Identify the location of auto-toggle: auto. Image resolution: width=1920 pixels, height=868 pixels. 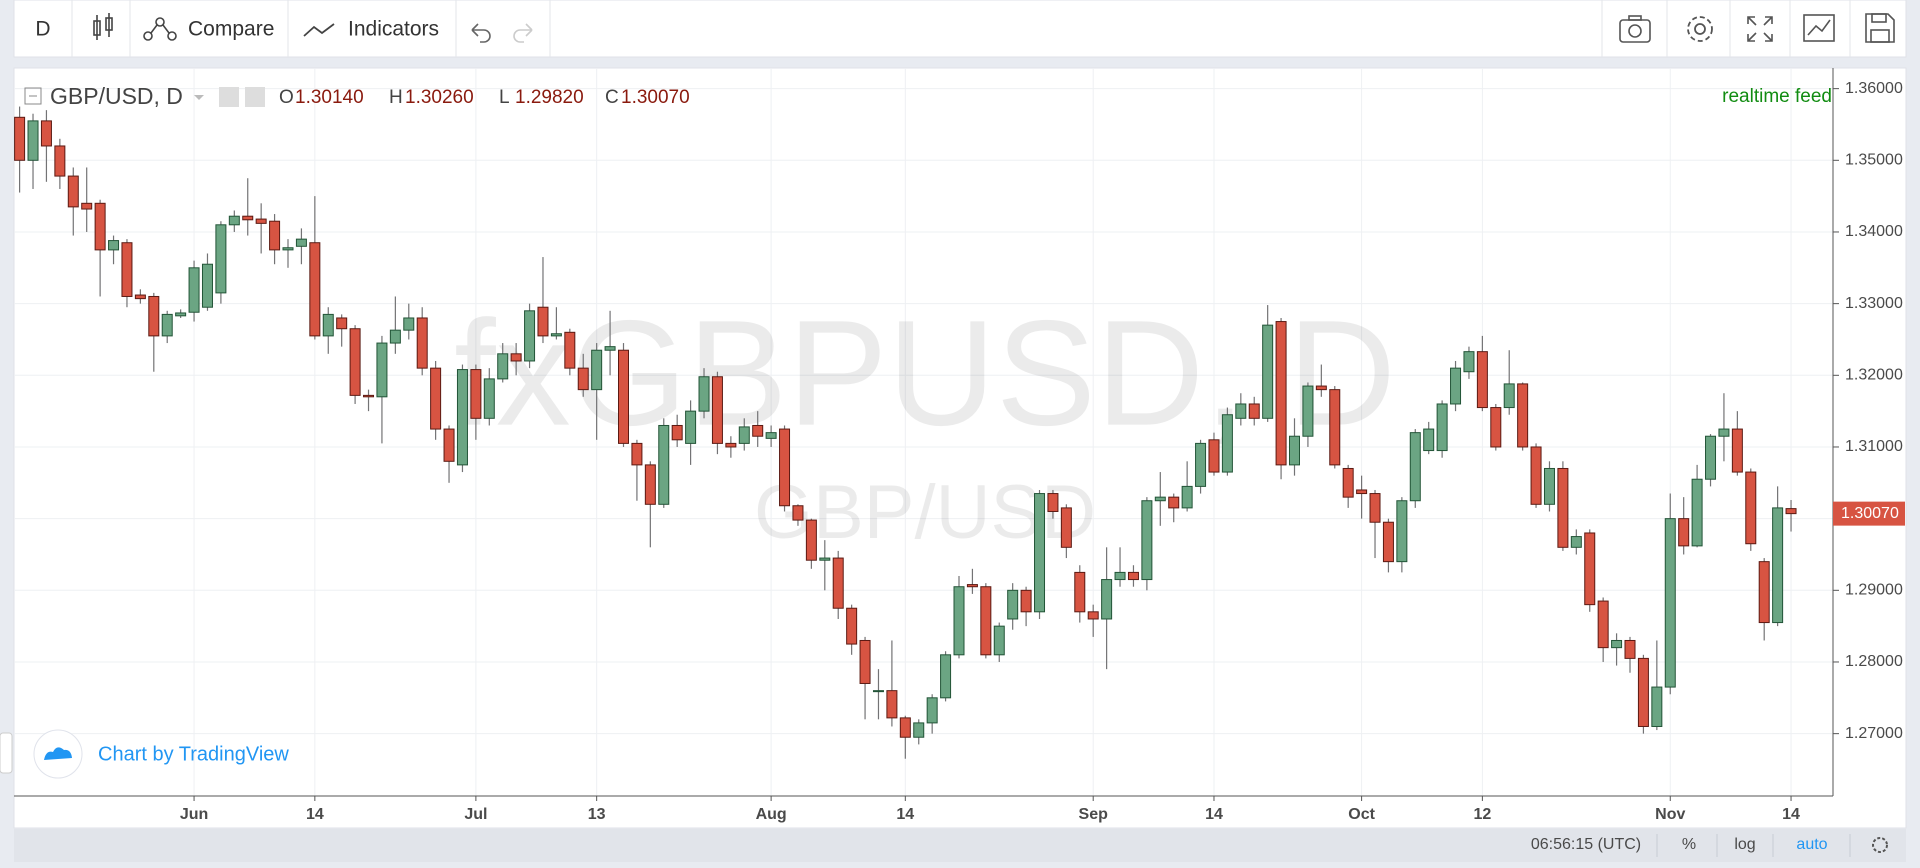
(1811, 844).